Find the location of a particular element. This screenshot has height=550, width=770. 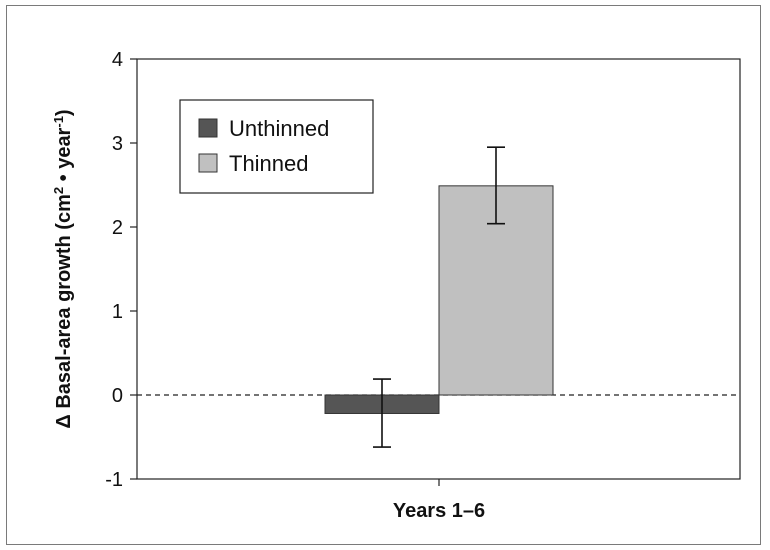

legend-swatch-thinned is located at coordinates (208, 163).